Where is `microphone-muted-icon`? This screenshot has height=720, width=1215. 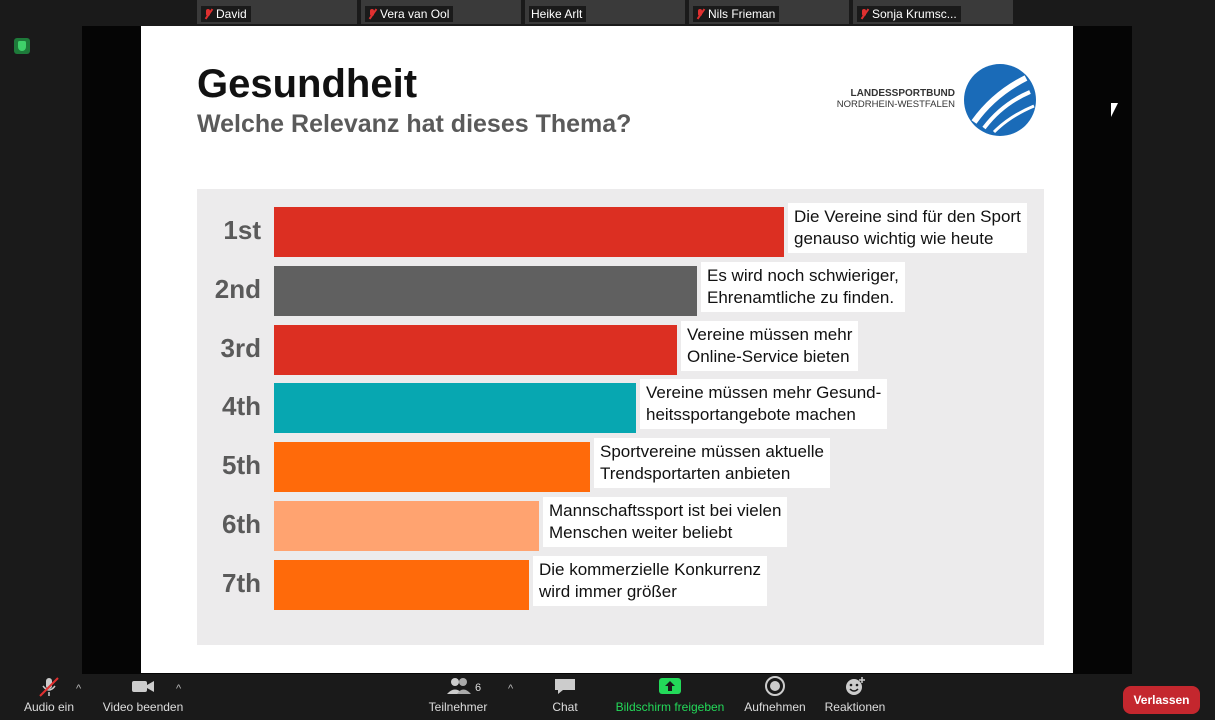
microphone-muted-icon is located at coordinates (49, 686).